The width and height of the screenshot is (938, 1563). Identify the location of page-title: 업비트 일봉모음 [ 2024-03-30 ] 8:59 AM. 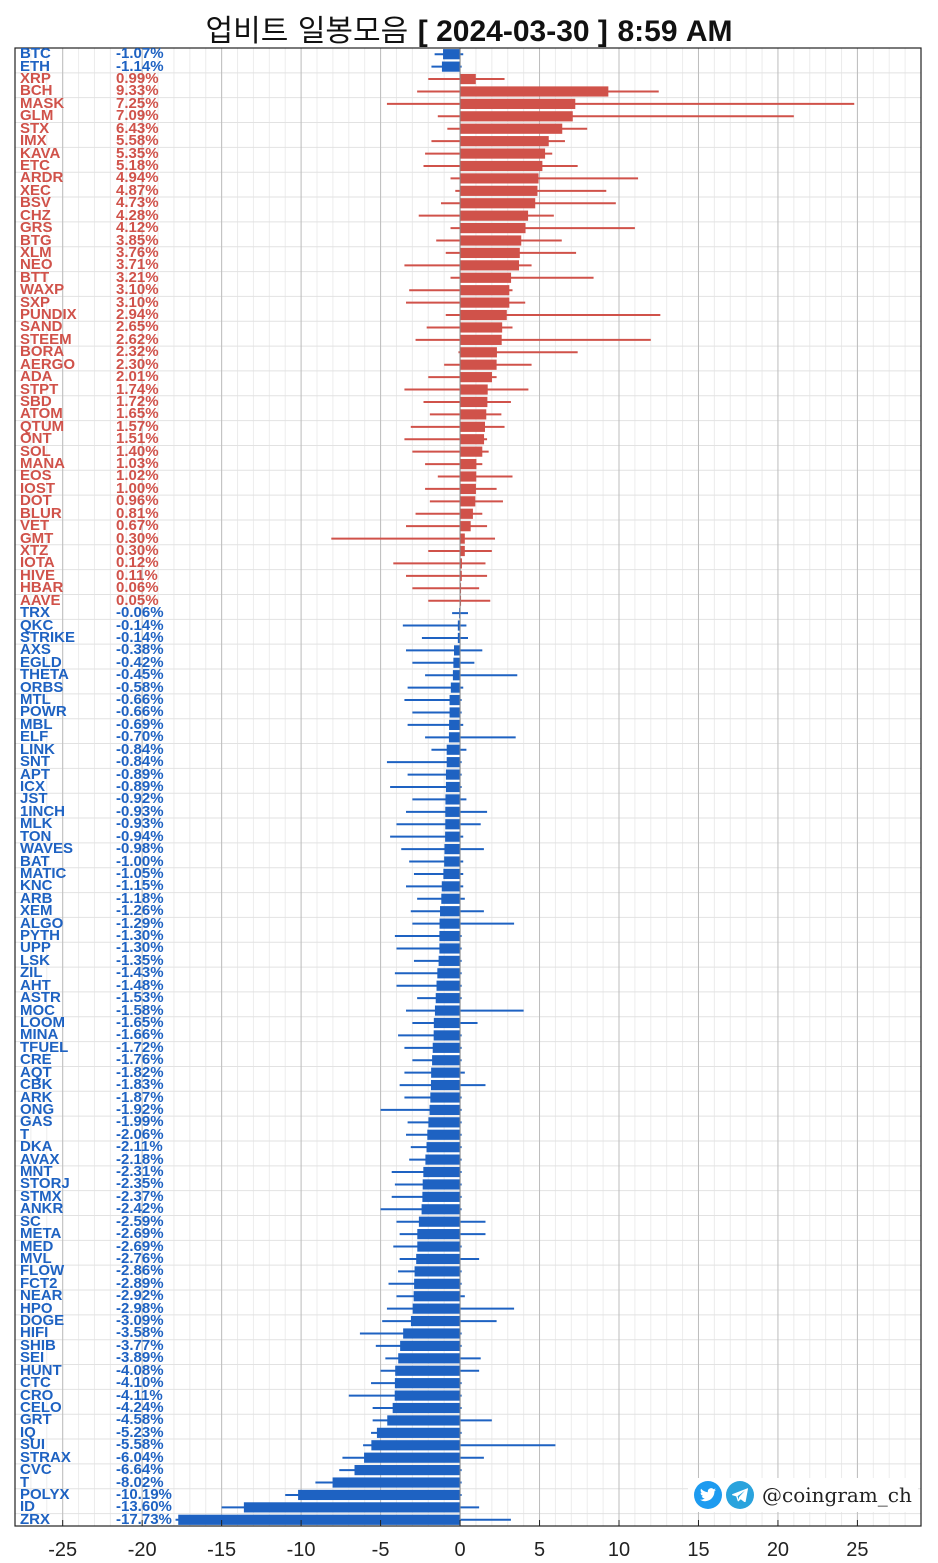
(469, 28).